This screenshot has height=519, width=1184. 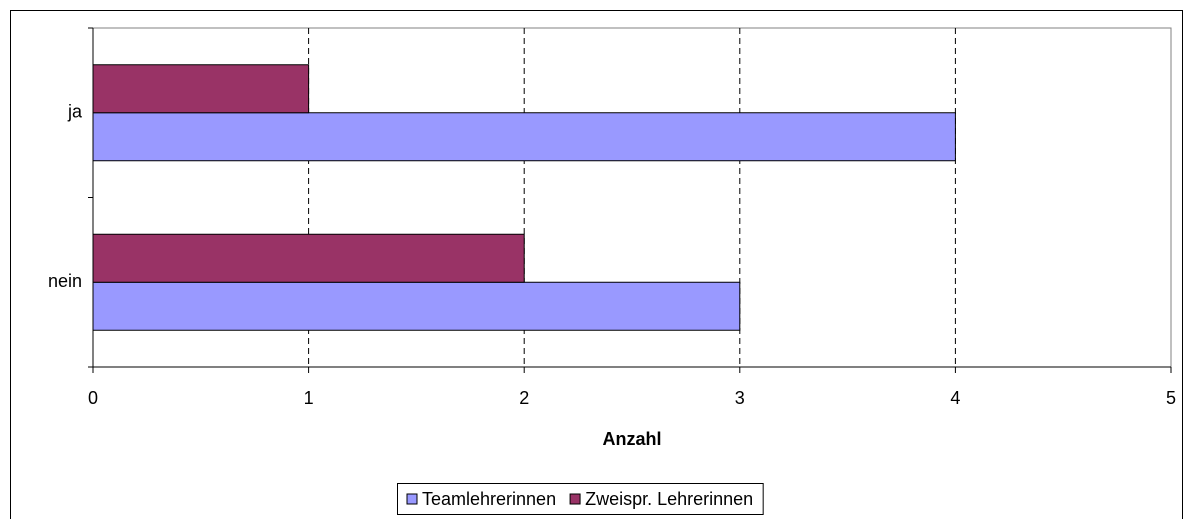 I want to click on x-tick-label: 4, so click(x=955, y=398).